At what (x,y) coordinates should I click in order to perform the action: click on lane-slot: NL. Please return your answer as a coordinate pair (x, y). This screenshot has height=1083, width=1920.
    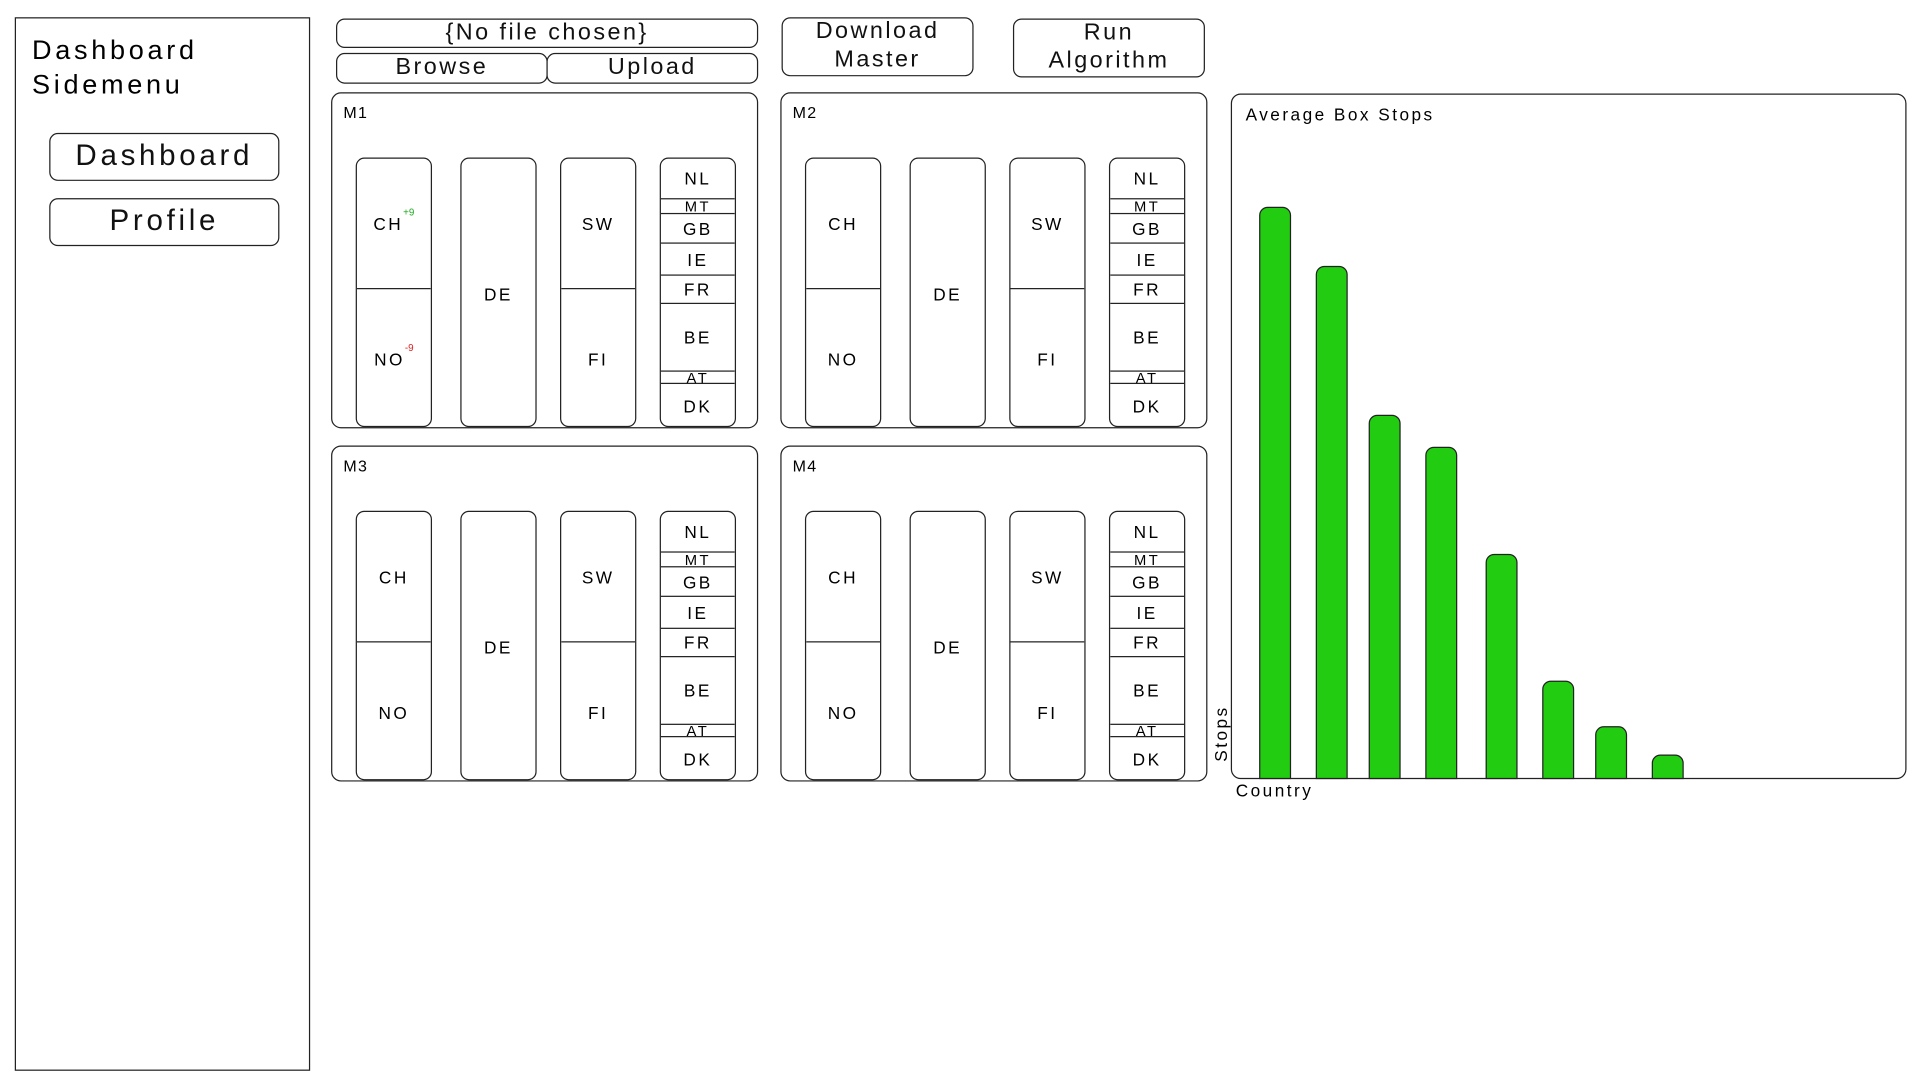
    Looking at the image, I should click on (1147, 178).